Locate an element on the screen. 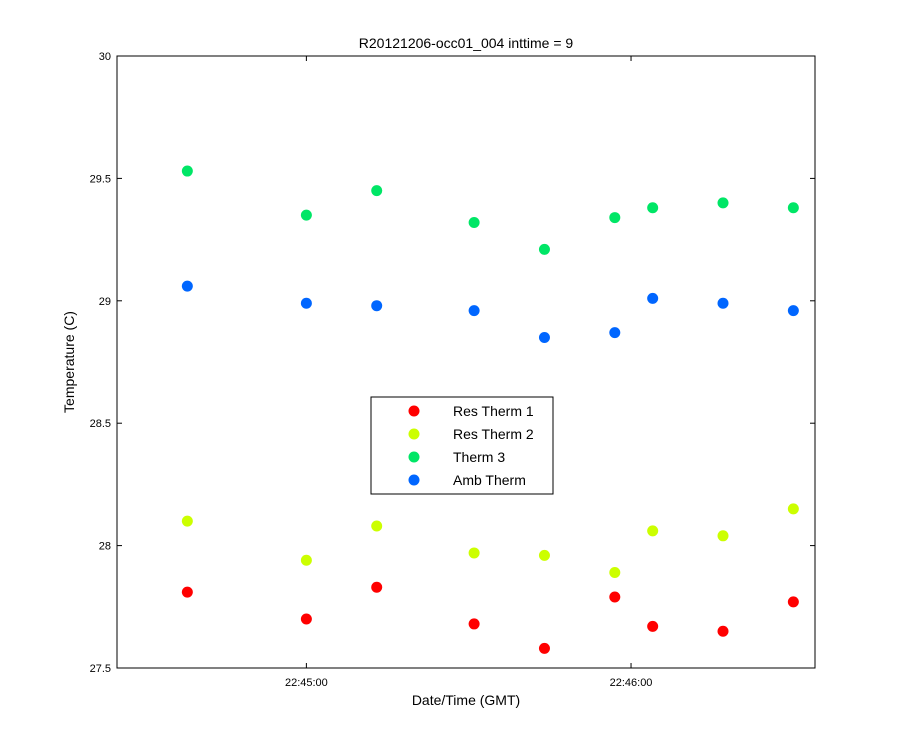  legend-label-2: Res Therm 2 is located at coordinates (493, 434).